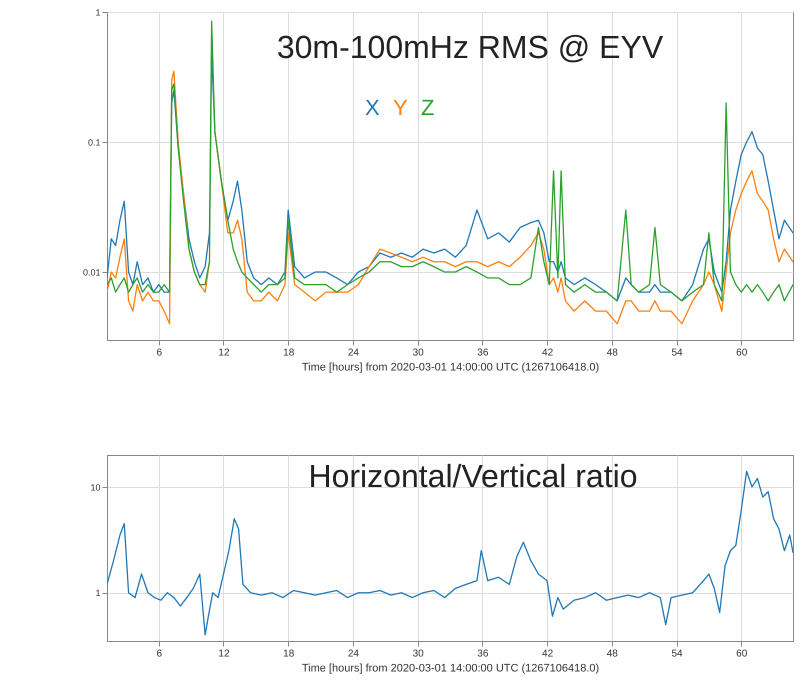 The width and height of the screenshot is (808, 697). I want to click on y-tick-label: 0.1, so click(94, 143).